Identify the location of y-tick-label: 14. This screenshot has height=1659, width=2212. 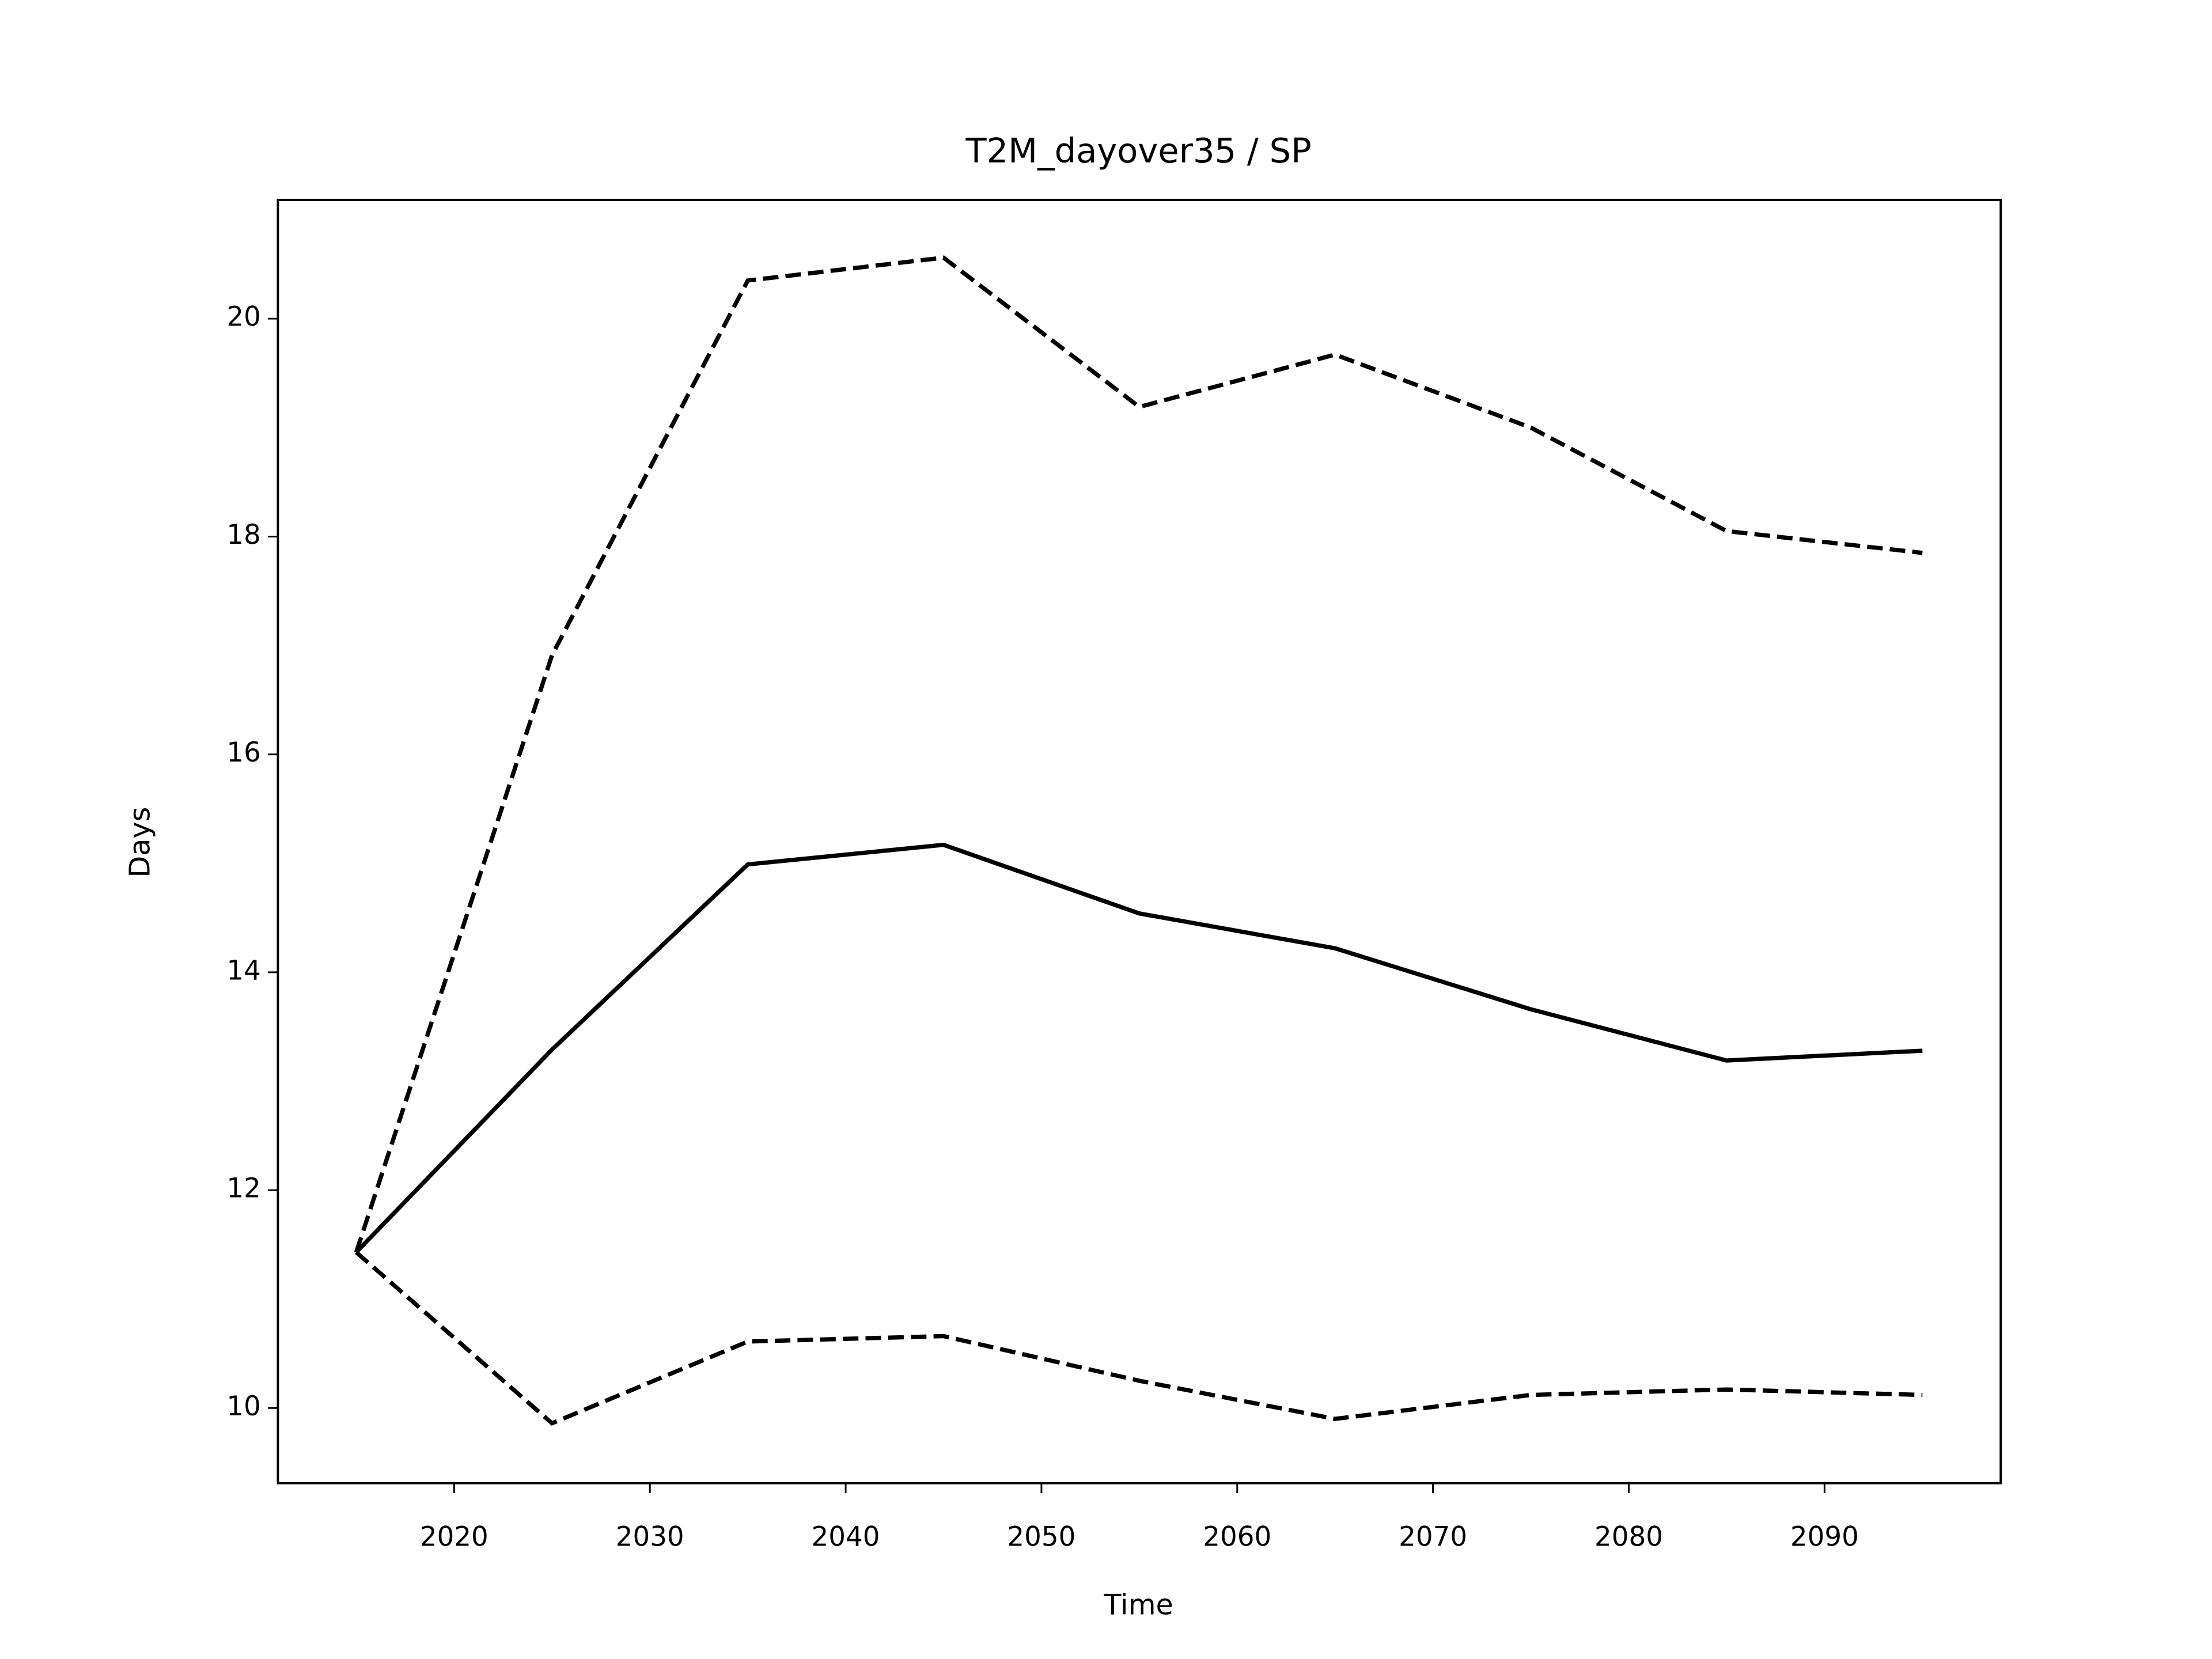
(243, 970).